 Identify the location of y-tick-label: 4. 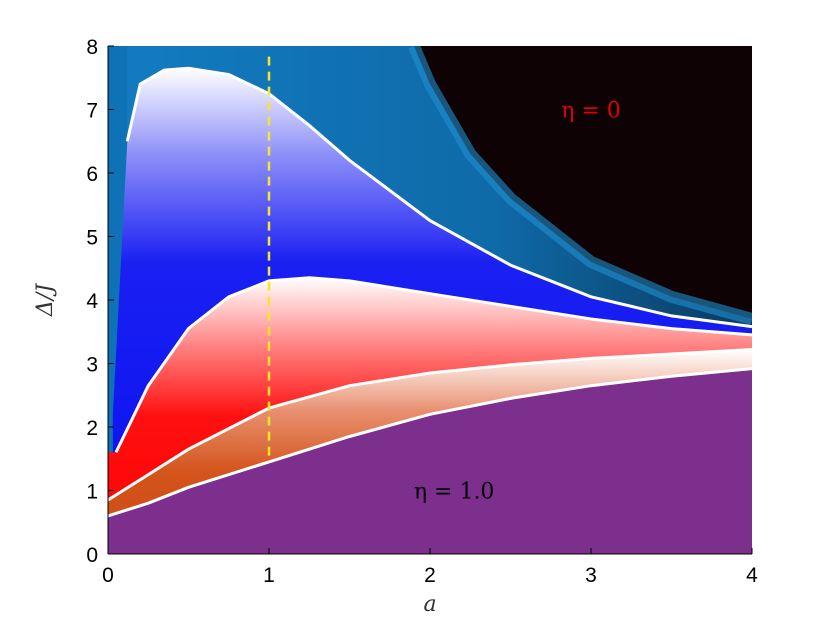
(92, 301).